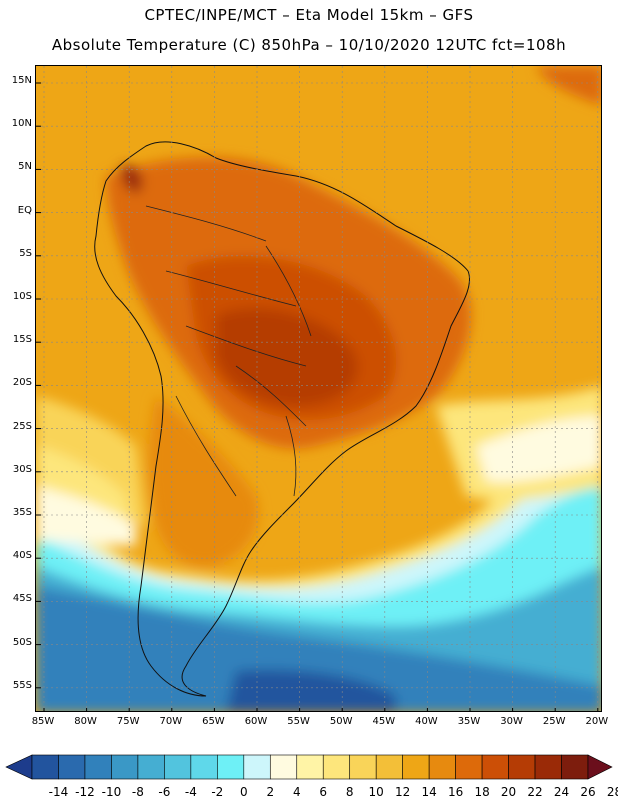  I want to click on longitude-label: 35W, so click(469, 721).